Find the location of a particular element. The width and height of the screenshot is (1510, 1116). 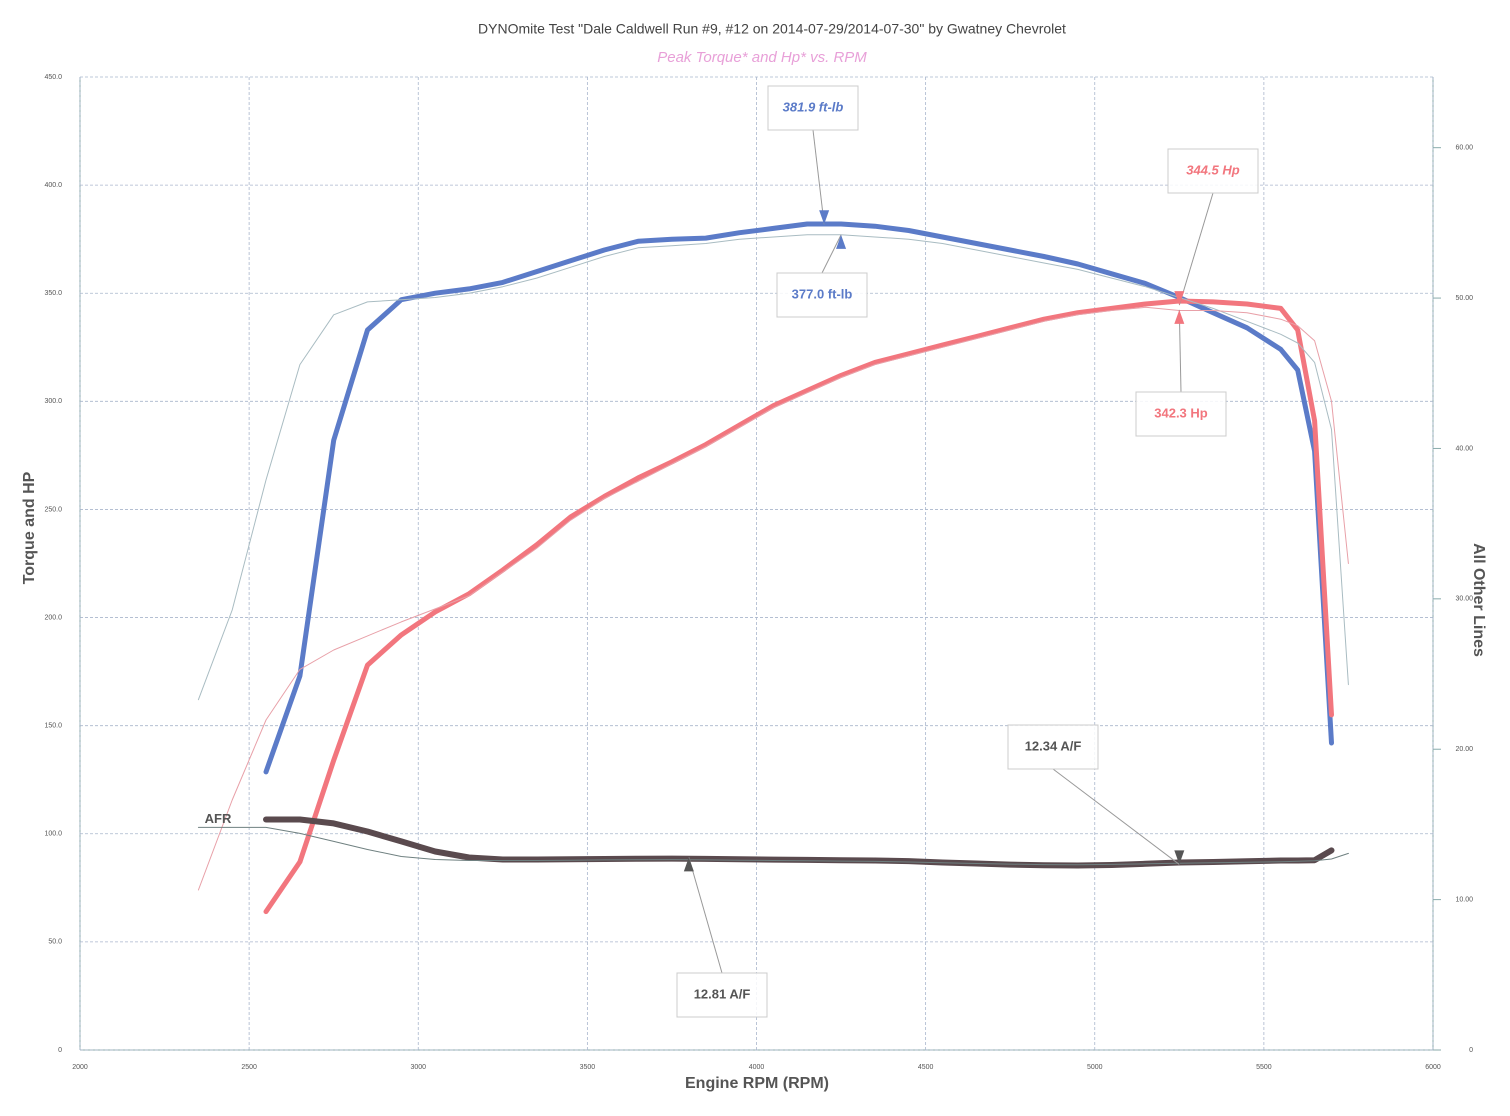

annotation-text: 381.9 ft-lb is located at coordinates (813, 106).